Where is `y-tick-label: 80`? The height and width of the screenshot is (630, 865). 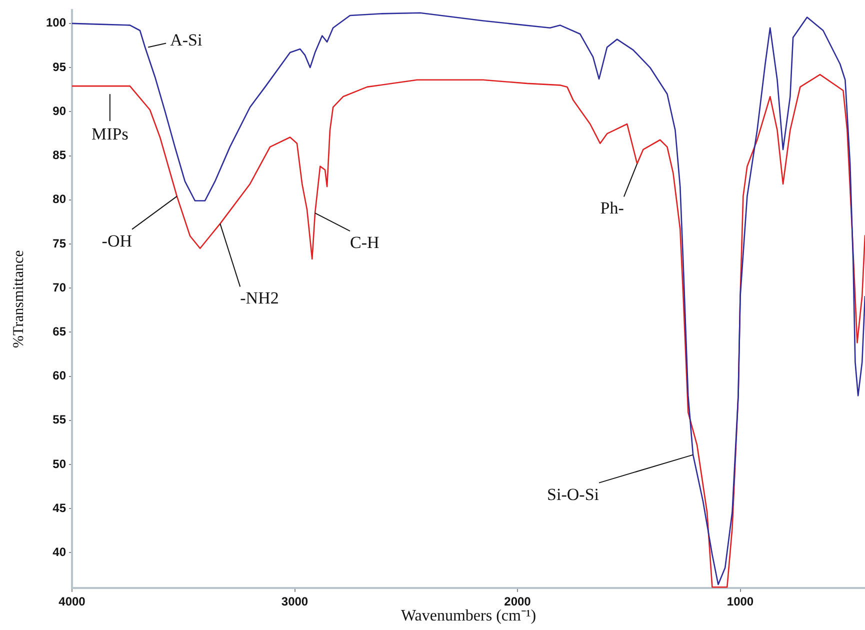 y-tick-label: 80 is located at coordinates (59, 199).